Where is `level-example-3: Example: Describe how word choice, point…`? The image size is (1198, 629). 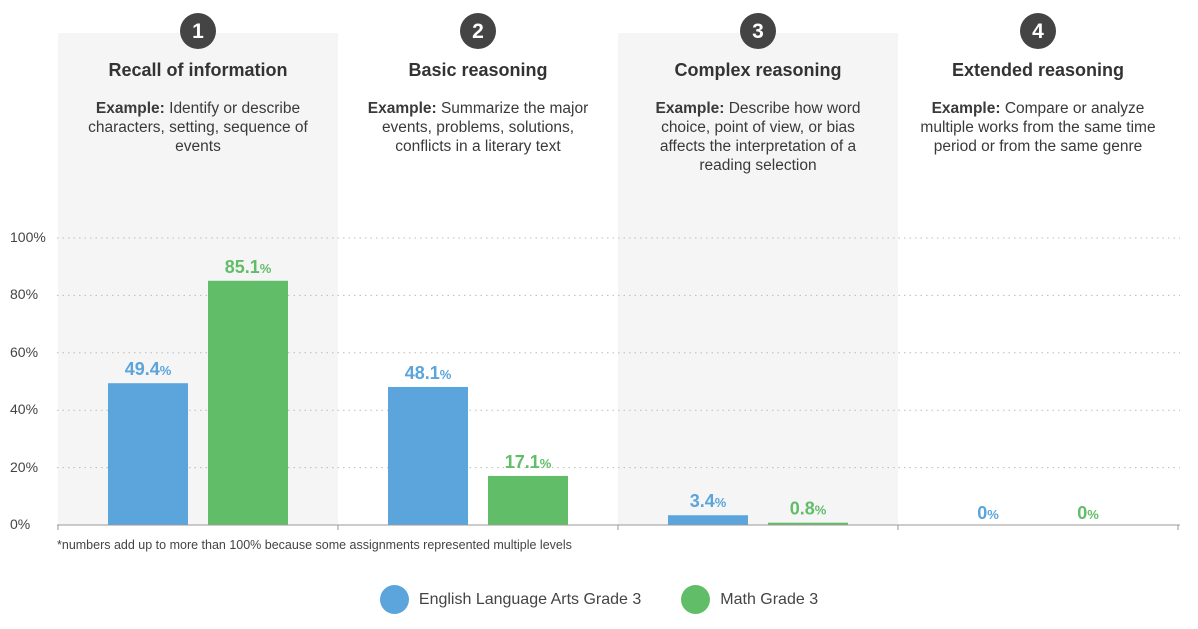 level-example-3: Example: Describe how word choice, point… is located at coordinates (758, 137).